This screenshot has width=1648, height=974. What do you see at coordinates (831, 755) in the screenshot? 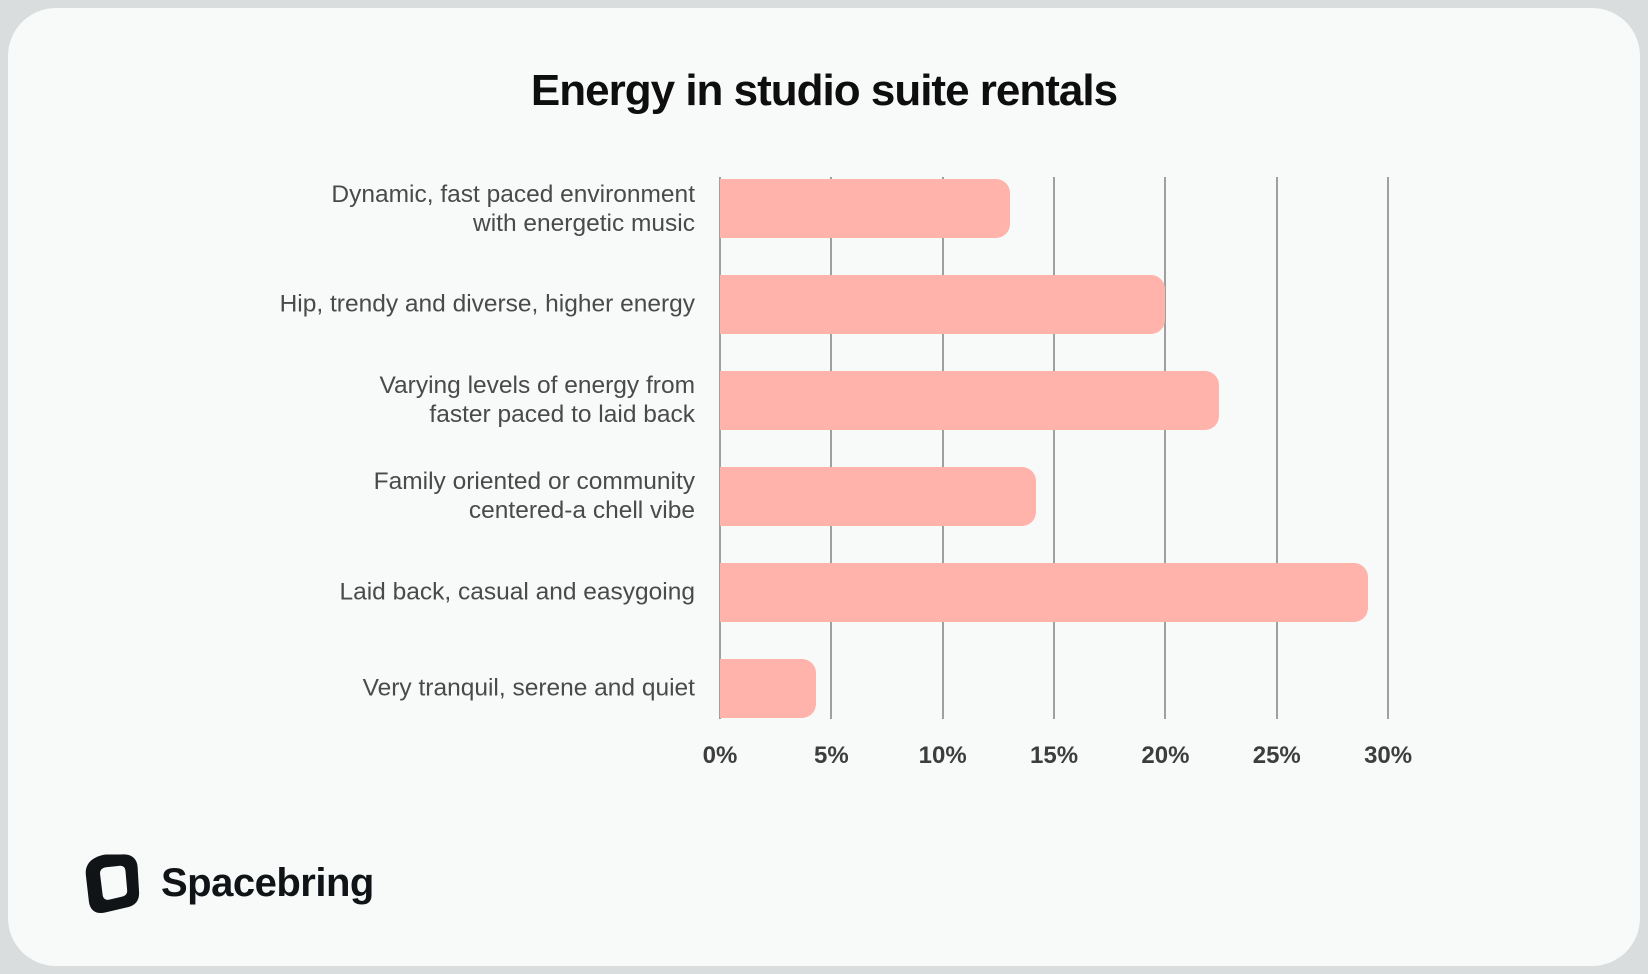
I see `x-tick-label: 5%` at bounding box center [831, 755].